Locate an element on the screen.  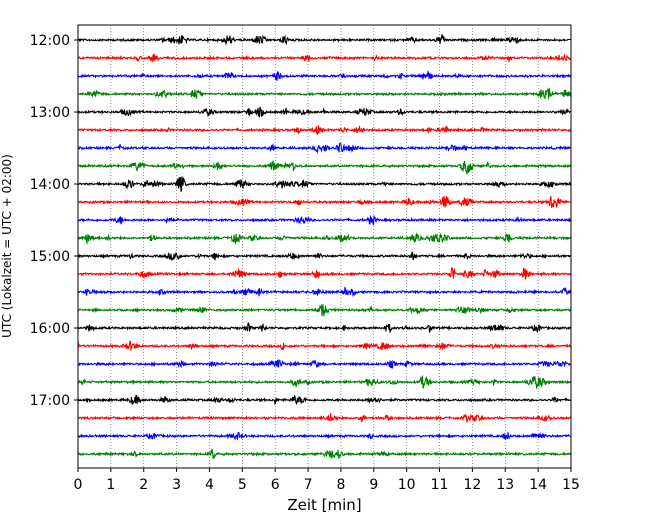
y-axis-ticks: 12:00 13:00 14:00 15:00 16:00 17:00 is located at coordinates (54, 221).